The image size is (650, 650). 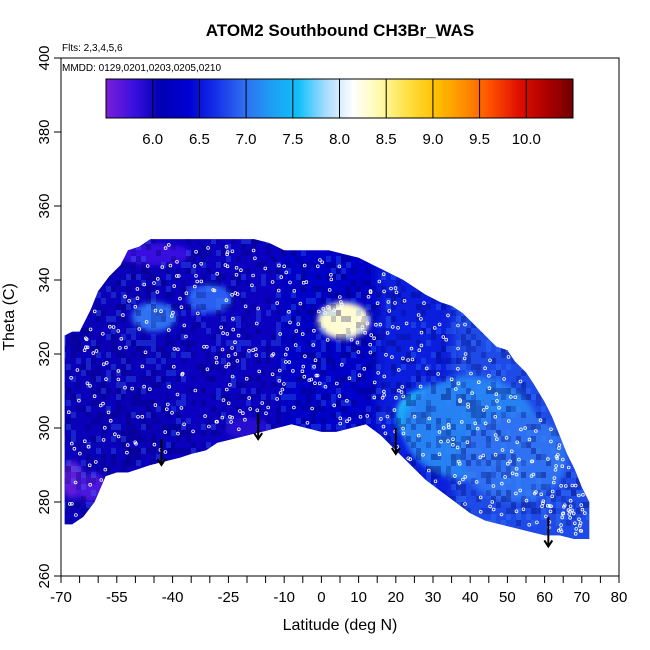 I want to click on x-tick-label: 70, so click(x=581, y=597).